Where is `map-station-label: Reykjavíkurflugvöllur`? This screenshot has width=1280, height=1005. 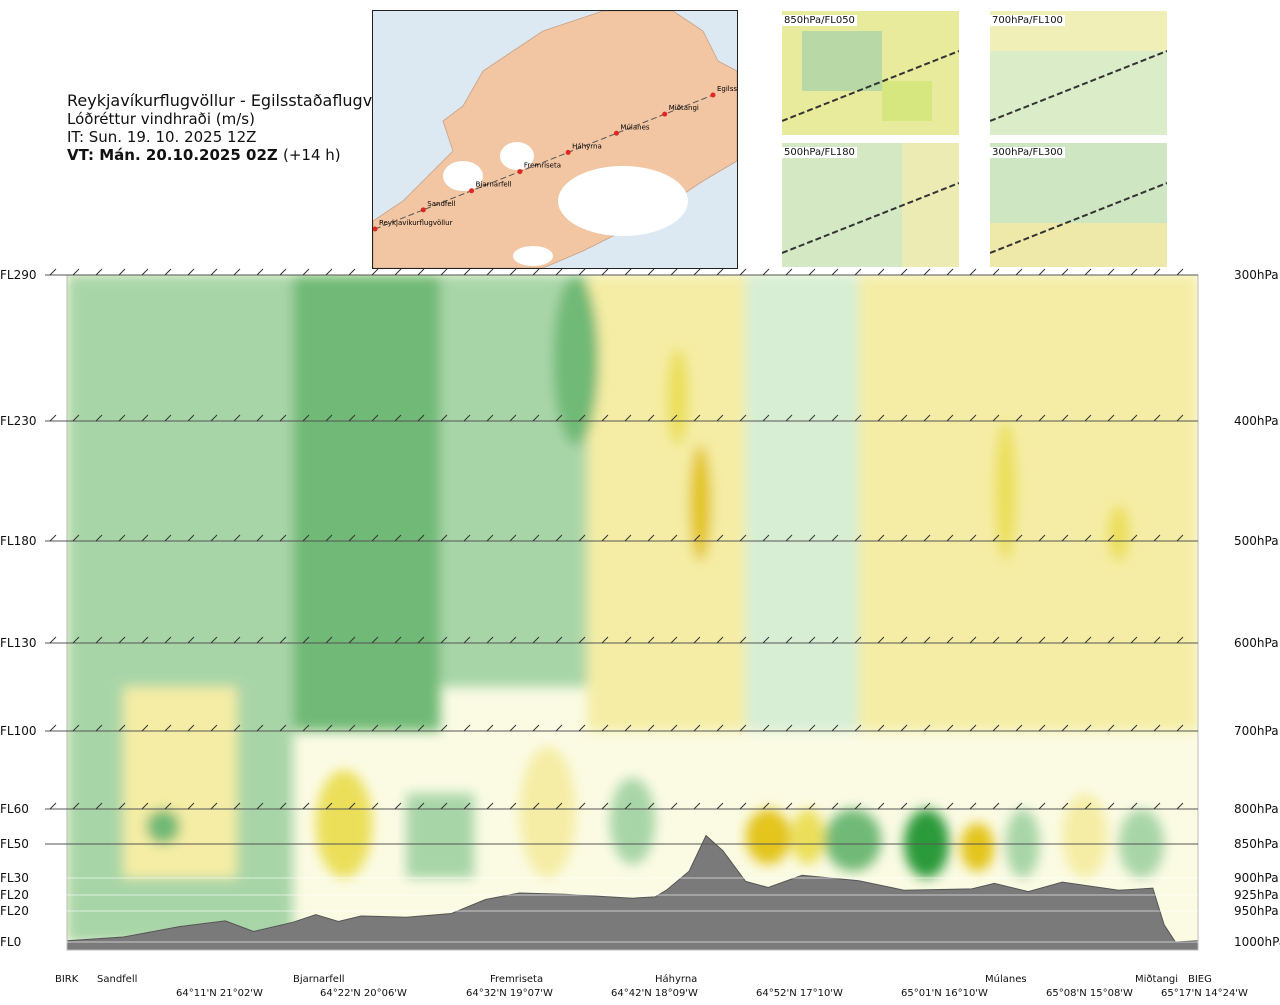 map-station-label: Reykjavíkurflugvöllur is located at coordinates (416, 223).